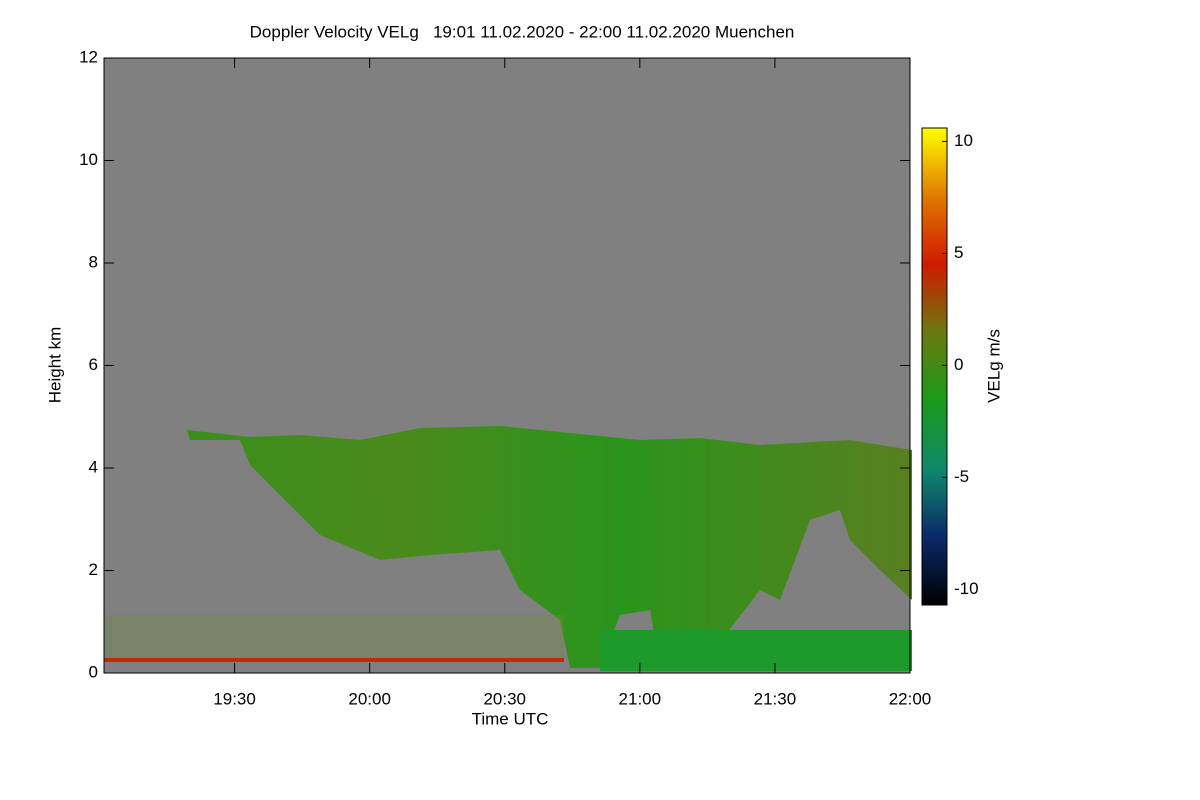 This screenshot has height=800, width=1200. What do you see at coordinates (88, 56) in the screenshot?
I see `y-tick-label: 12` at bounding box center [88, 56].